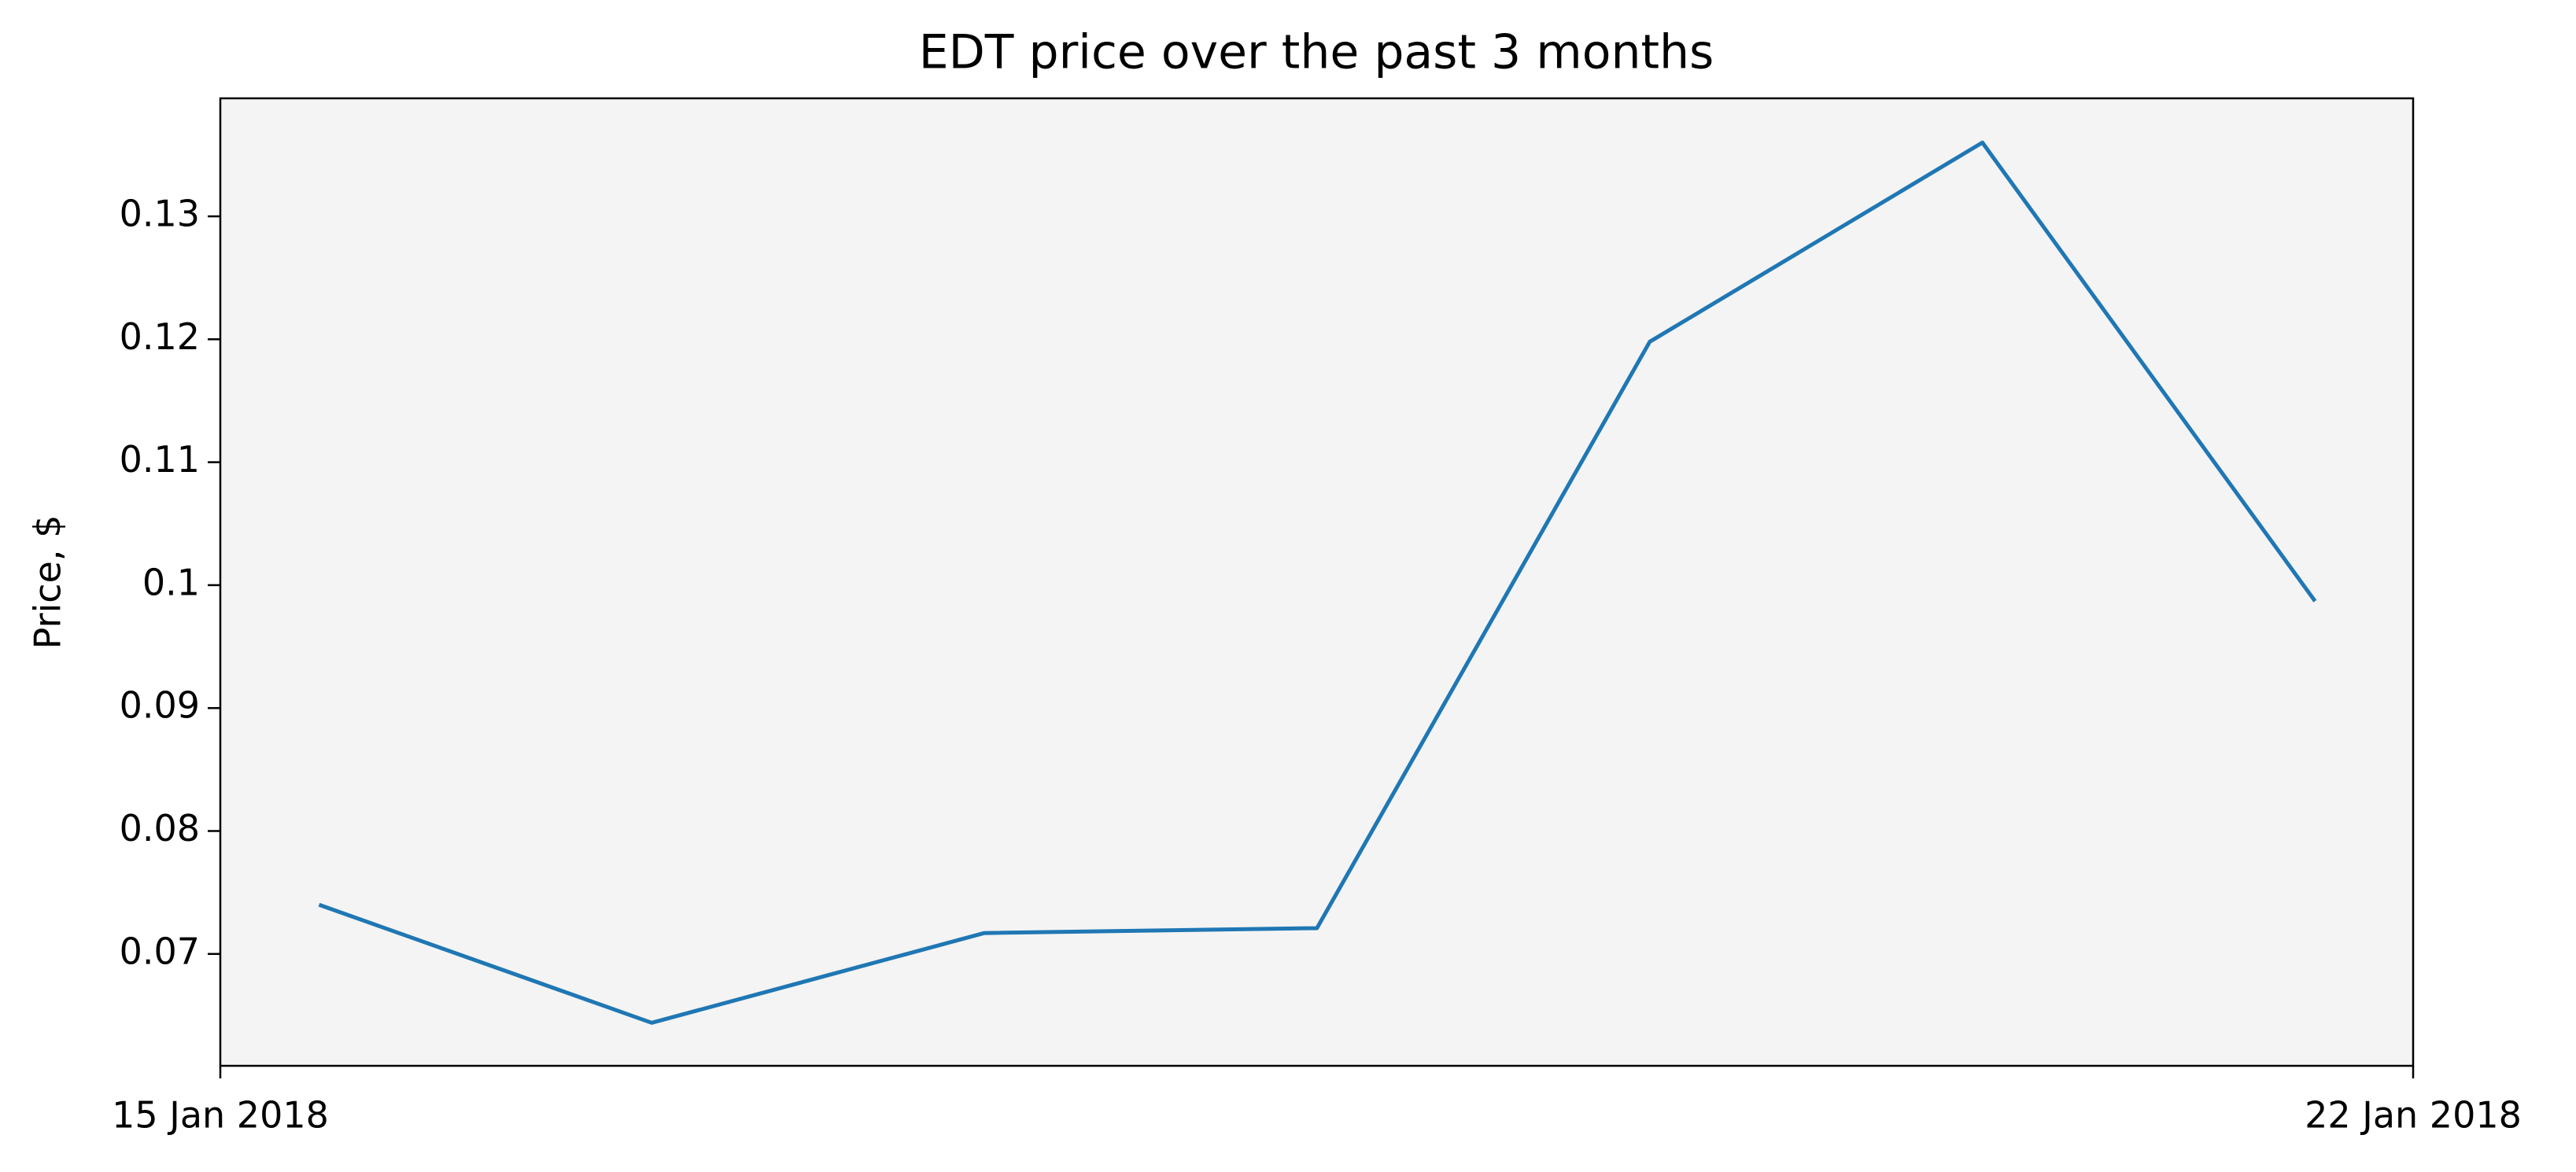  Describe the element at coordinates (160, 951) in the screenshot. I see `y-tick-label: 0.07` at that location.